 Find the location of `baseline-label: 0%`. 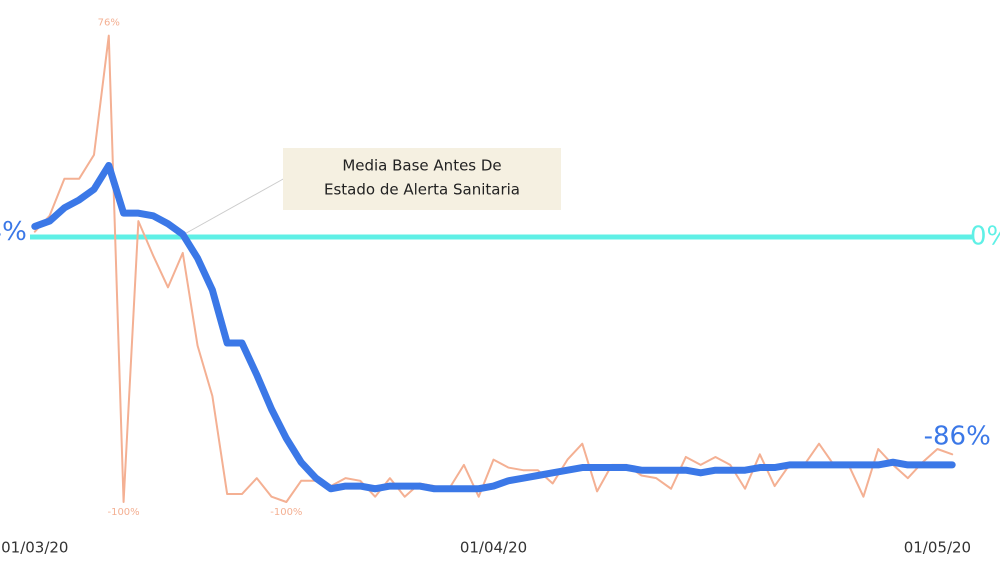

baseline-label: 0% is located at coordinates (985, 237).